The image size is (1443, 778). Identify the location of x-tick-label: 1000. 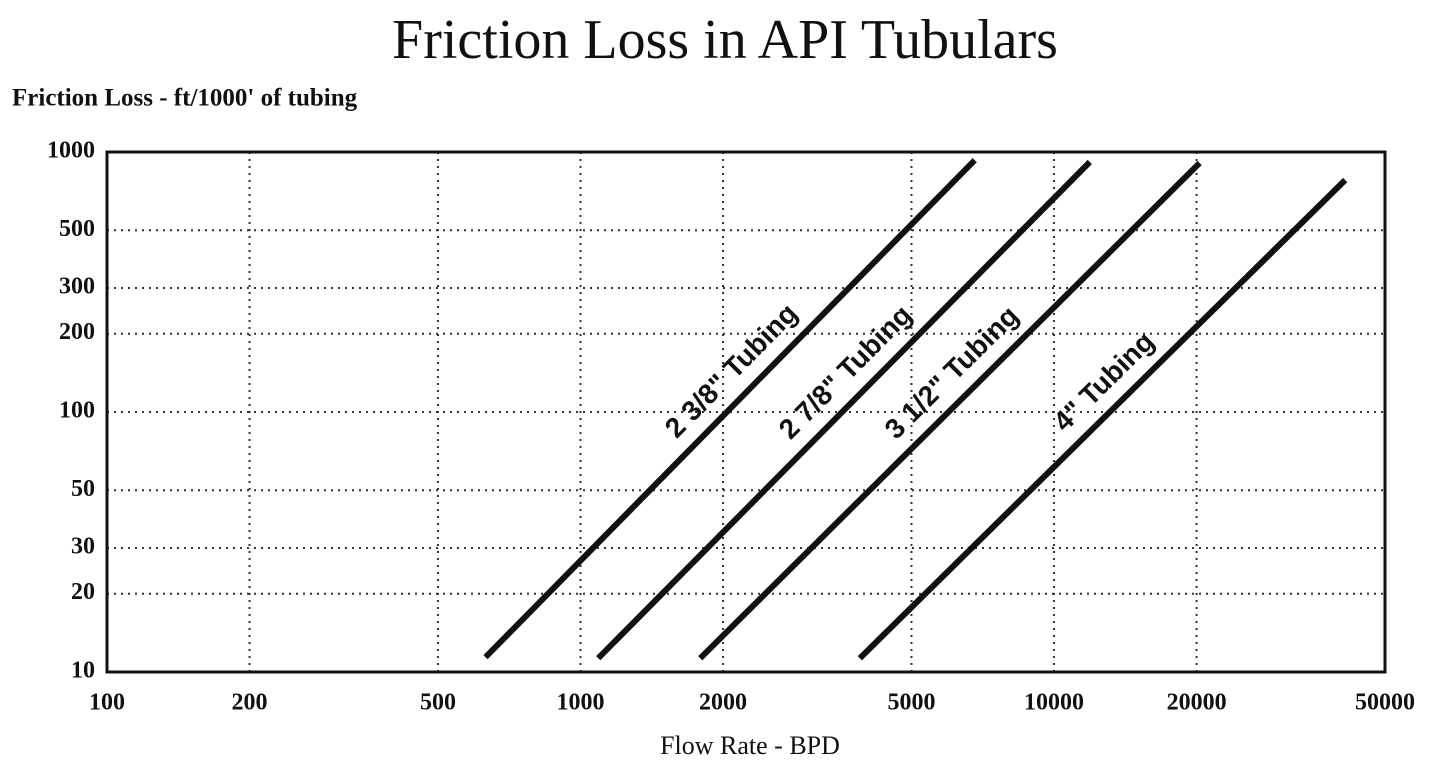
(581, 703).